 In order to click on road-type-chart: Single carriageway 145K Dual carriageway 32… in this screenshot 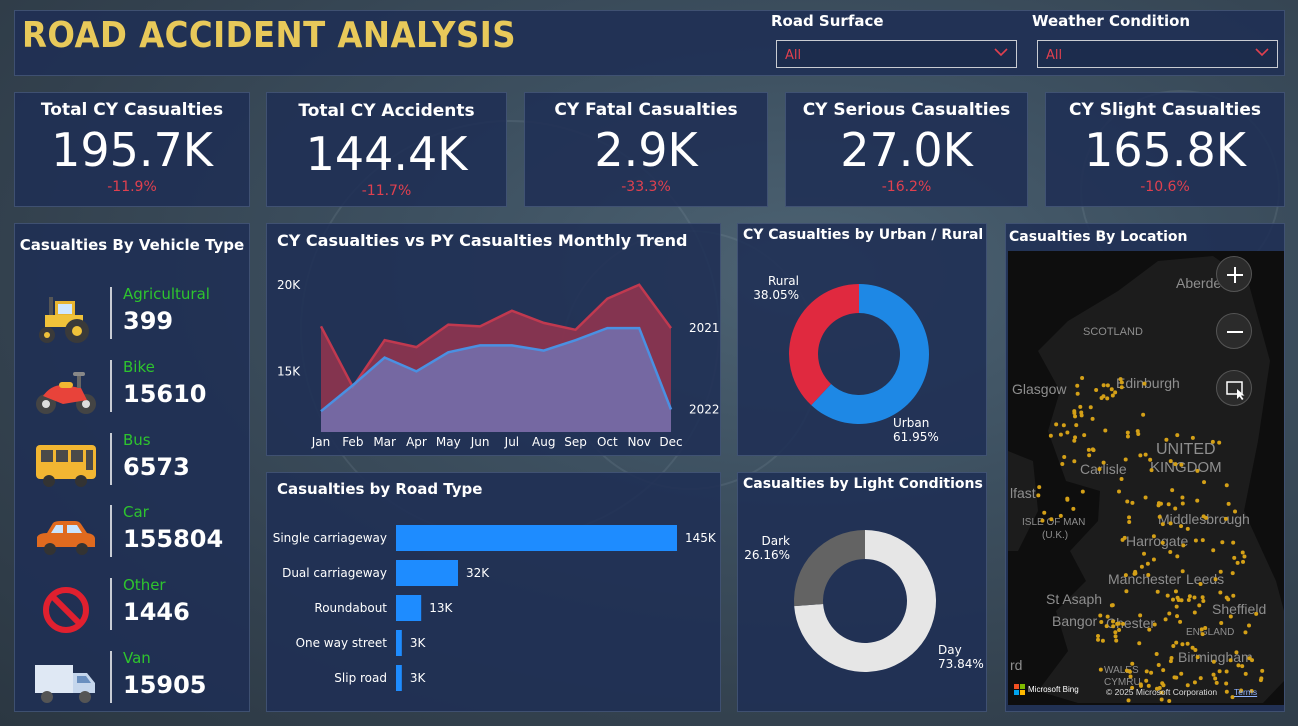, I will do `click(494, 593)`.